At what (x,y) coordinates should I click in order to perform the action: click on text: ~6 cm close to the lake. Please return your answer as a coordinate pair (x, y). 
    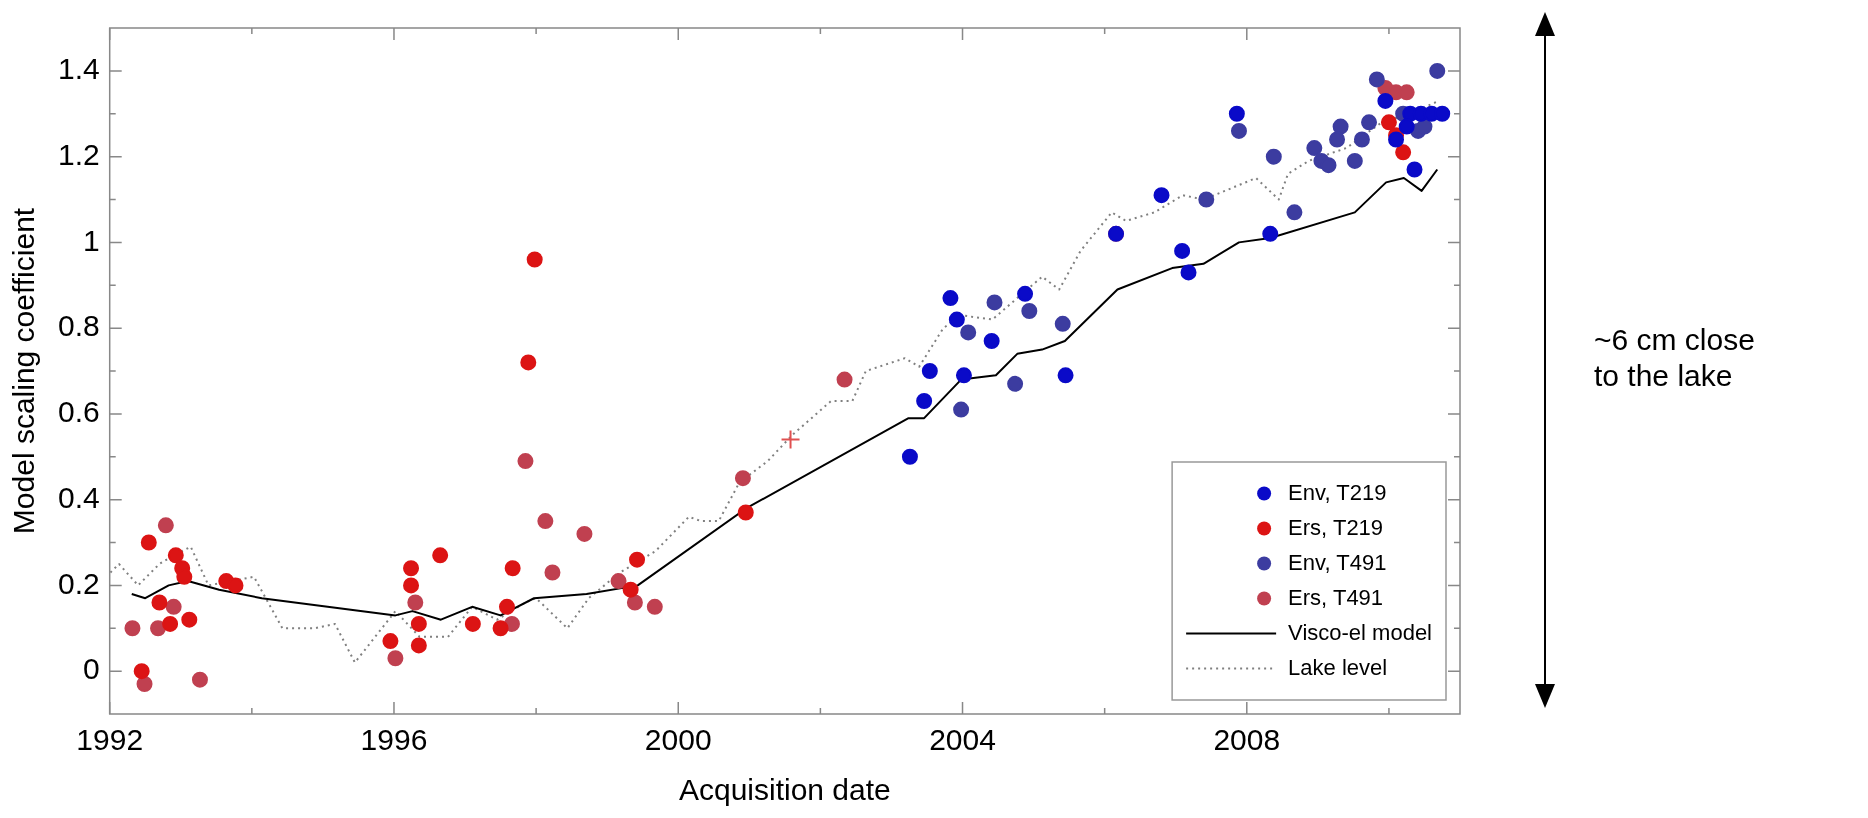
    Looking at the image, I should click on (1675, 358).